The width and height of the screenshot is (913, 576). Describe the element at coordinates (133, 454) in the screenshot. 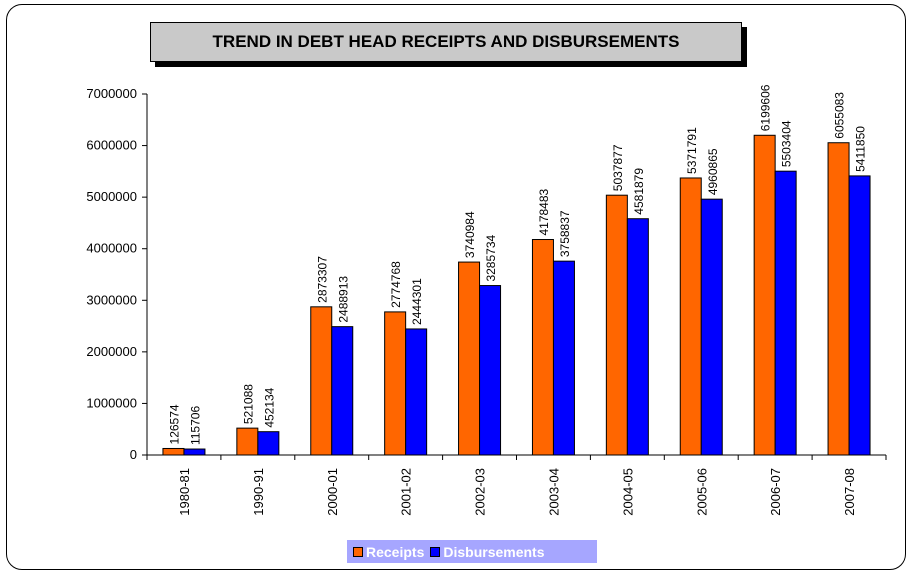

I see `y-tick-label: 0` at that location.